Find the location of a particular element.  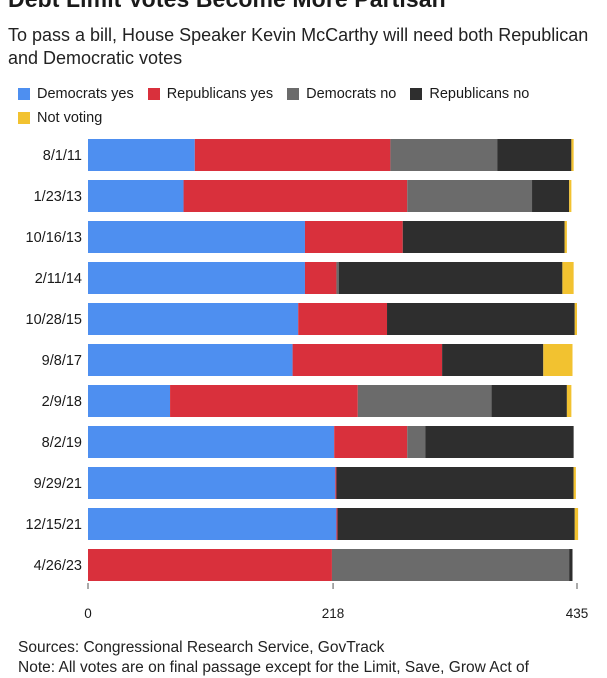

x-tick-label: 435 is located at coordinates (577, 613).